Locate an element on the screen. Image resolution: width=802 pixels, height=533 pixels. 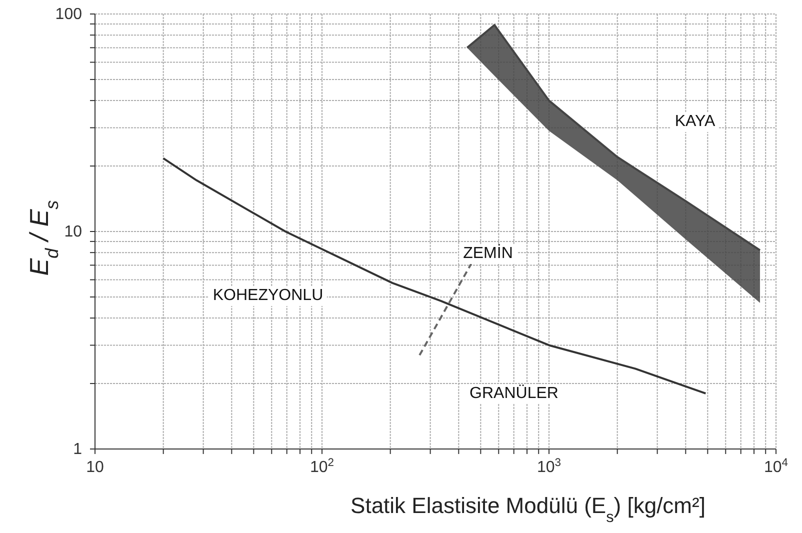
annotation: GRANÜLER is located at coordinates (514, 394).